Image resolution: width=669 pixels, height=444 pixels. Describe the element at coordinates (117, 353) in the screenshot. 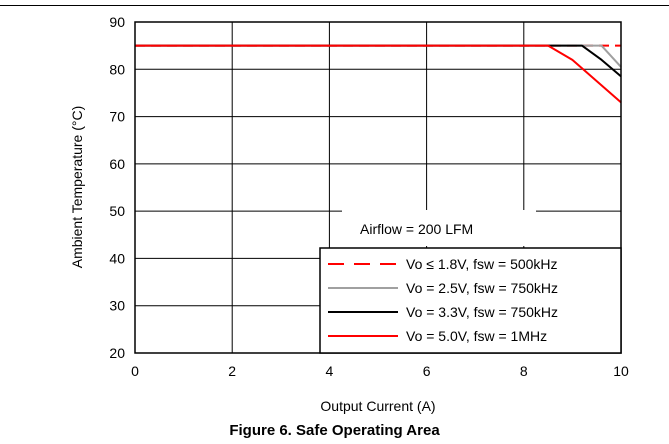

I see `y-tick-label: 20` at that location.